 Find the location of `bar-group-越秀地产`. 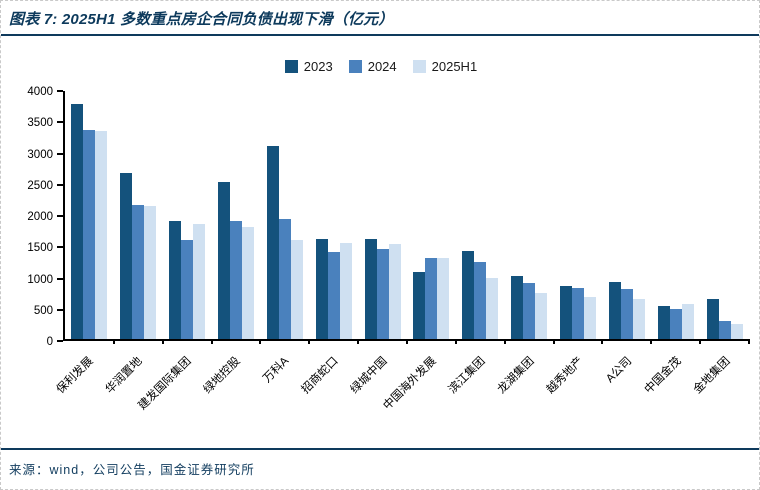

bar-group-越秀地产 is located at coordinates (578, 215).